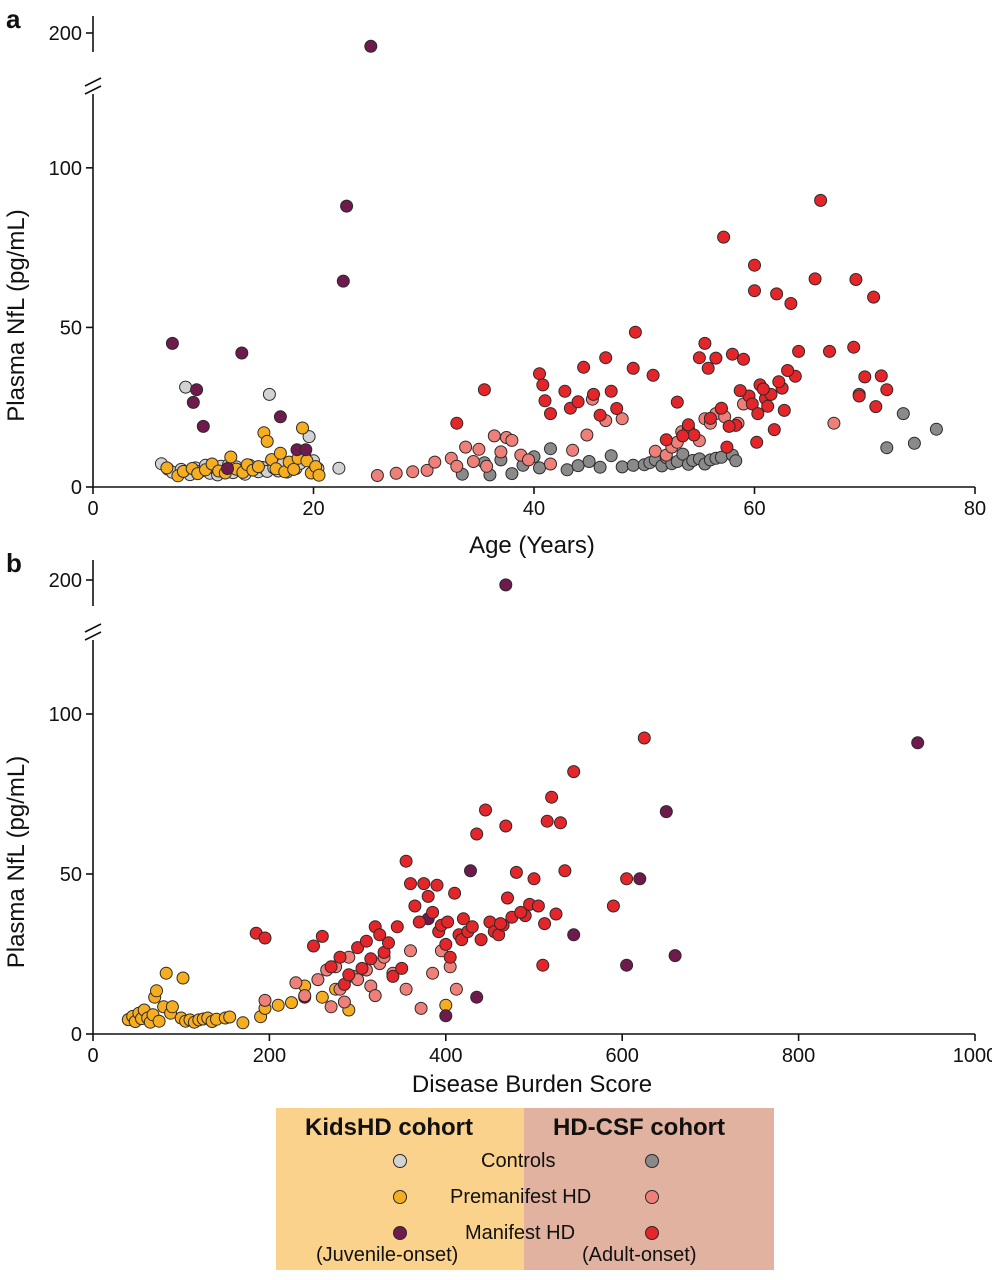  What do you see at coordinates (400, 1233) in the screenshot?
I see `legend-kidshd-manifest-marker` at bounding box center [400, 1233].